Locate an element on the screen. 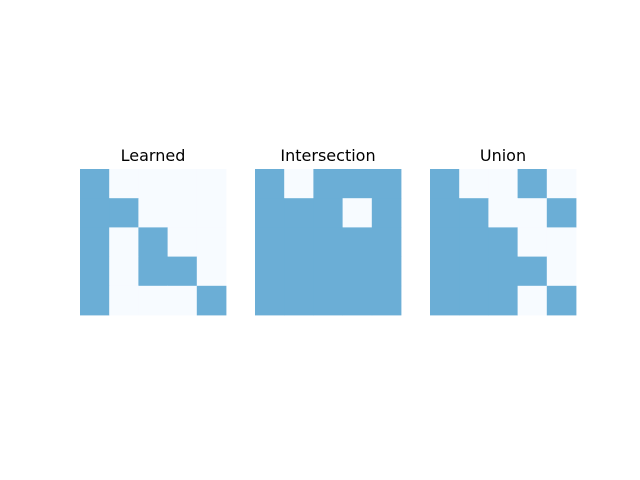 The width and height of the screenshot is (640, 480). panel-union: Union is located at coordinates (503, 231).